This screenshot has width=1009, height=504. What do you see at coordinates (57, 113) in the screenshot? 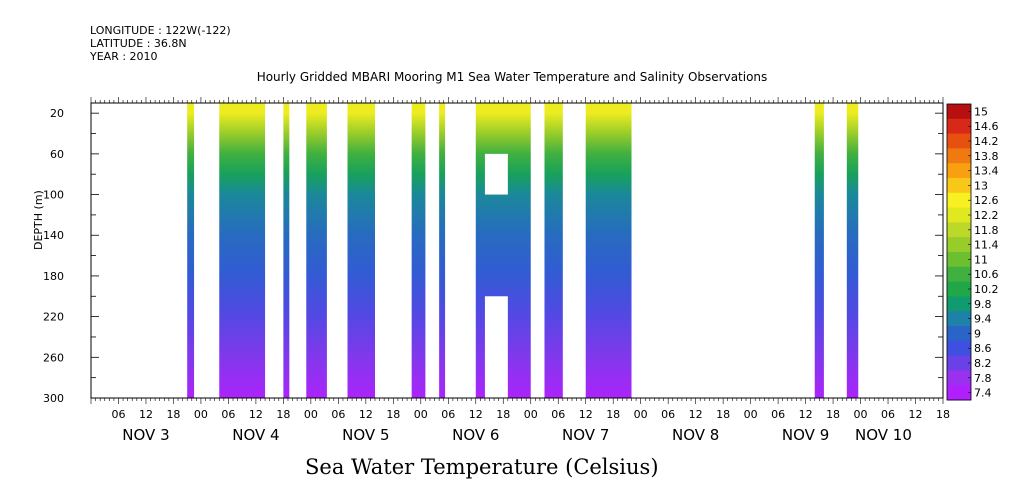
I see `y-tick-label: 20` at bounding box center [57, 113].